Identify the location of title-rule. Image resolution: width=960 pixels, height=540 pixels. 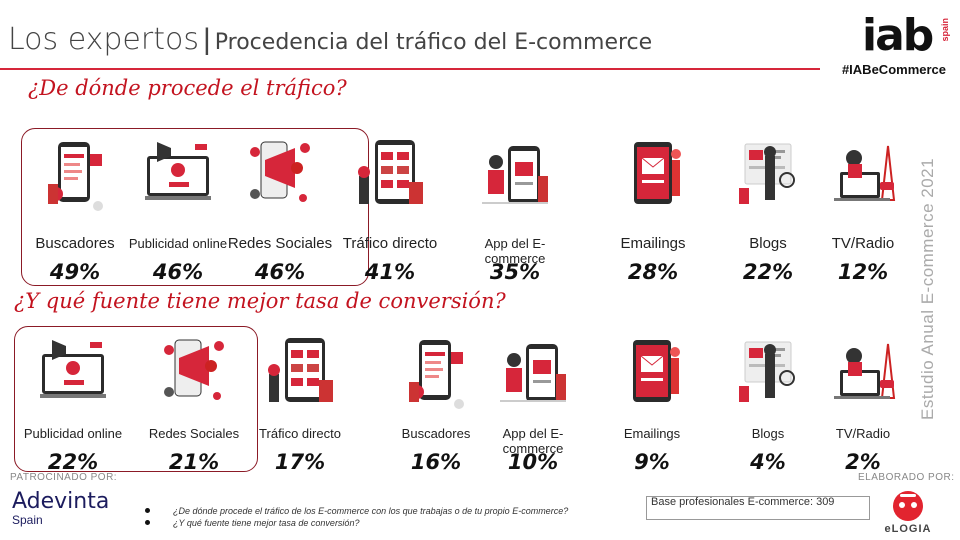
(410, 69).